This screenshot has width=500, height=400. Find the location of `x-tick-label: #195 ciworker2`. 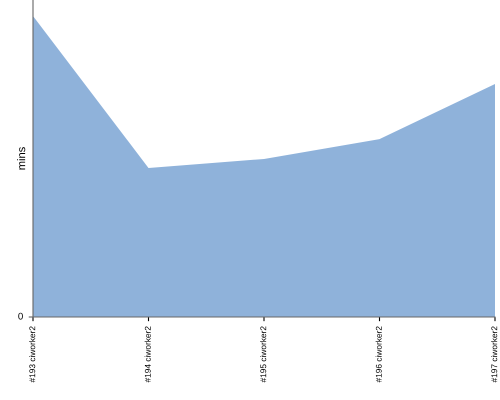

x-tick-label: #195 ciworker2 is located at coordinates (263, 354).